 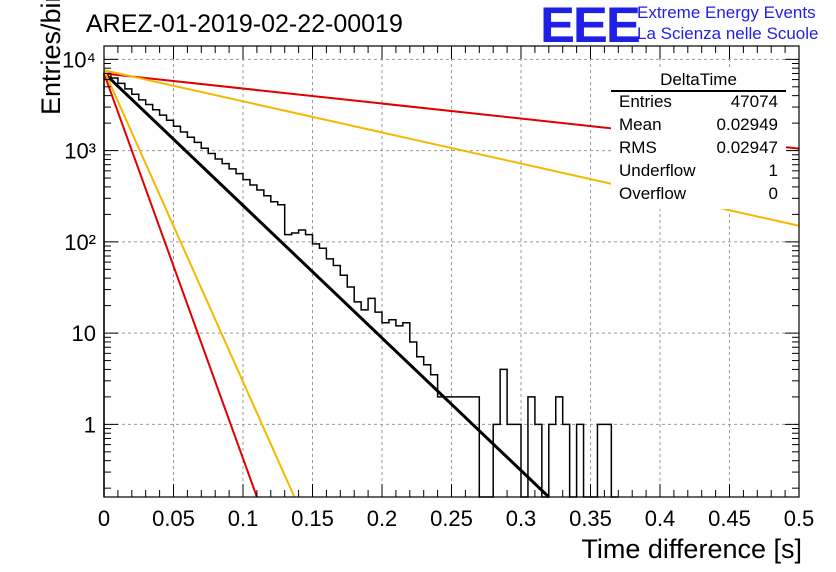 I want to click on x-tick-label: 0, so click(x=104, y=518).